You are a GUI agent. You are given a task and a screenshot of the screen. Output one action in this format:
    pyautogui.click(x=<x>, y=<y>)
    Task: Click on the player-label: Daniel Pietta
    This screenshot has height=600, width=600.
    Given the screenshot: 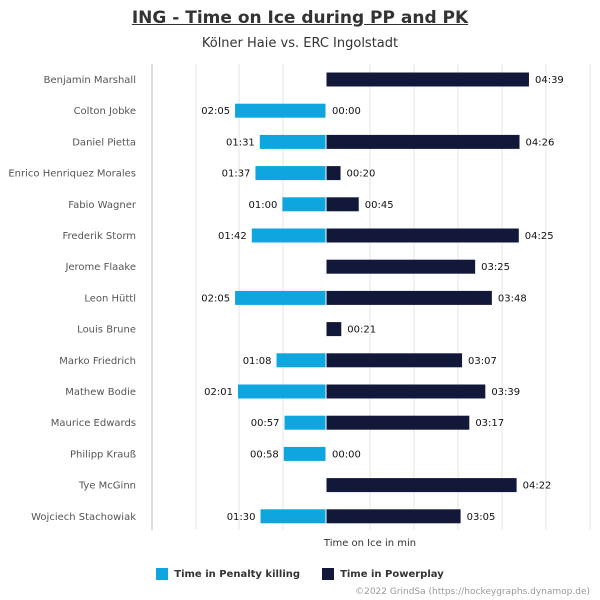 What is the action you would take?
    pyautogui.click(x=104, y=142)
    